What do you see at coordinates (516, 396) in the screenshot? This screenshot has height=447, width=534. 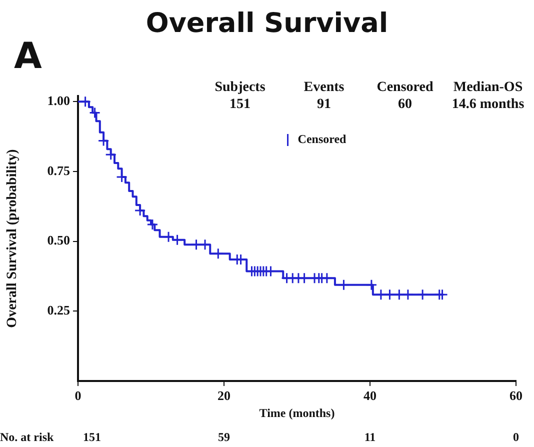 I see `x-tick-label: 60` at bounding box center [516, 396].